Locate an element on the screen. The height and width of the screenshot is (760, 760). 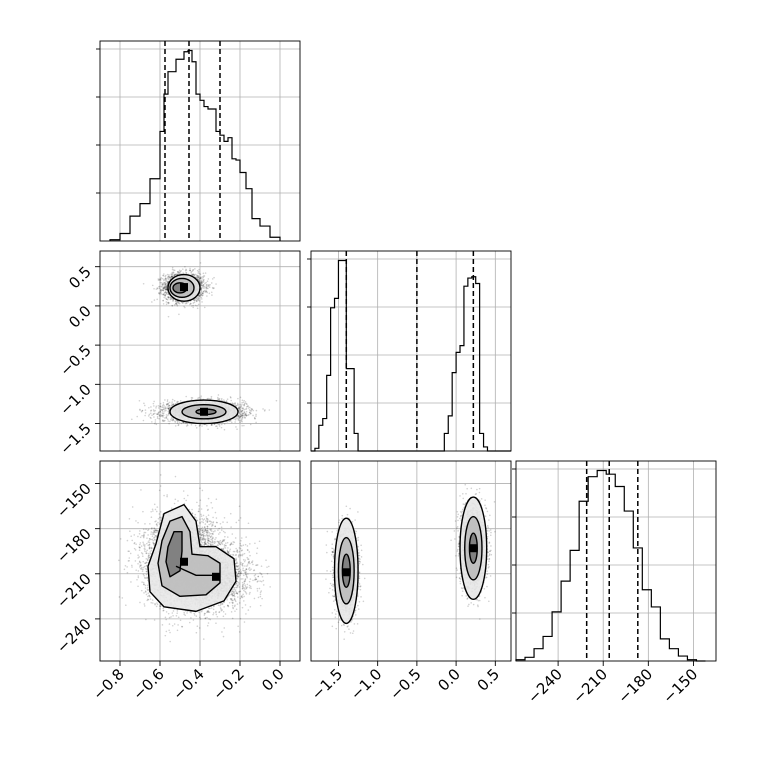
histogram-panel-p3 is located at coordinates (614, 561).